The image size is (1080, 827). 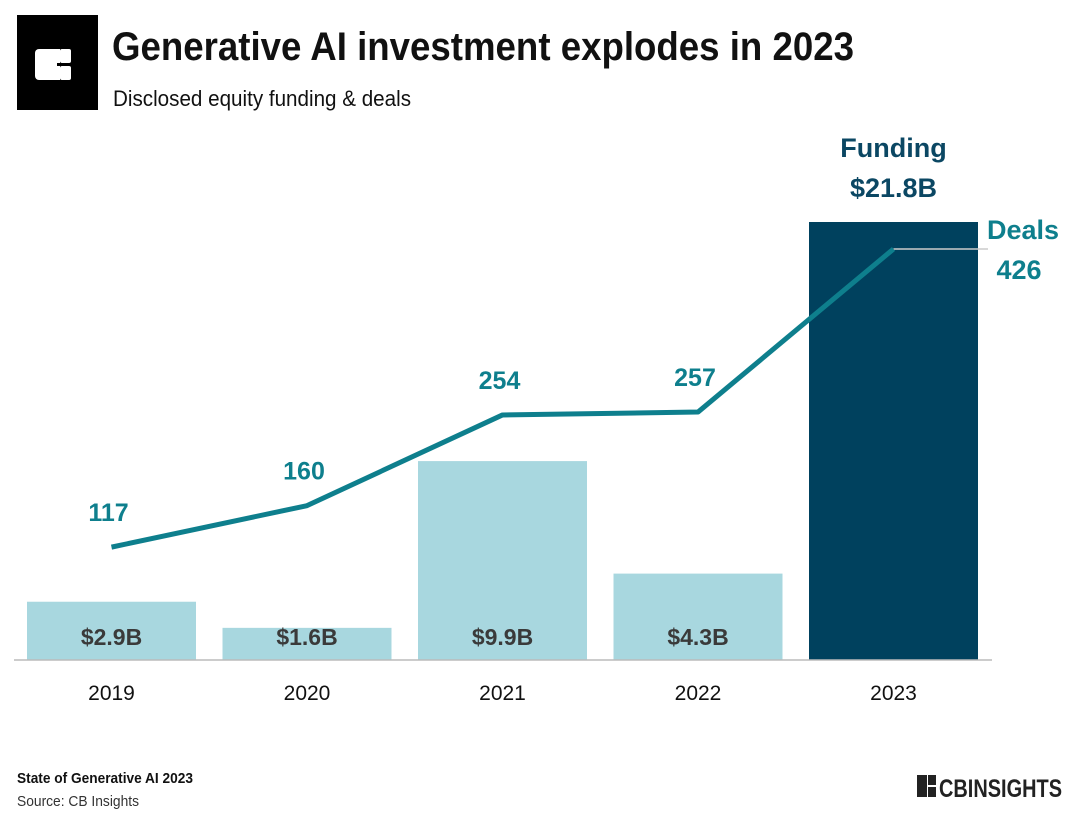 I want to click on cb-insights-brand-logo: CBINSIGHTS, so click(x=989, y=789).